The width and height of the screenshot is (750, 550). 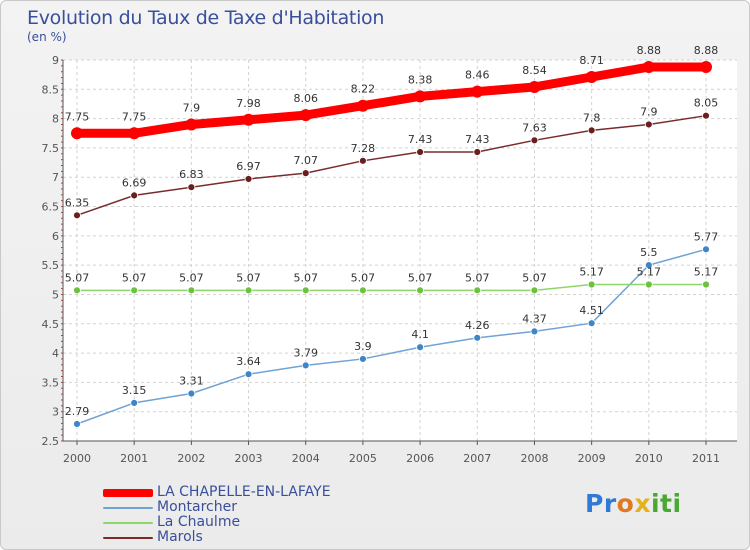 I want to click on y-tick-label: 5, so click(x=55, y=294).